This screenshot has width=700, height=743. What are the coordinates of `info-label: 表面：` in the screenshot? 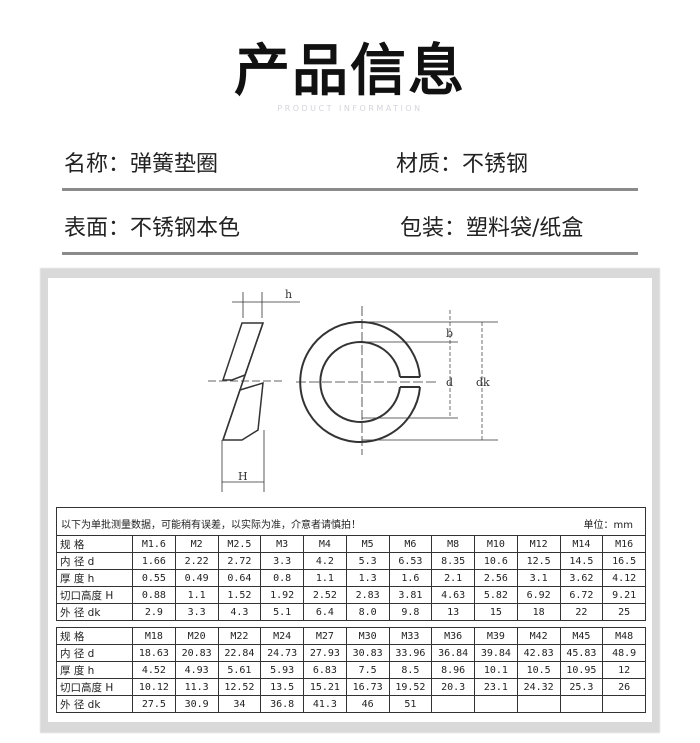 It's located at (97, 228).